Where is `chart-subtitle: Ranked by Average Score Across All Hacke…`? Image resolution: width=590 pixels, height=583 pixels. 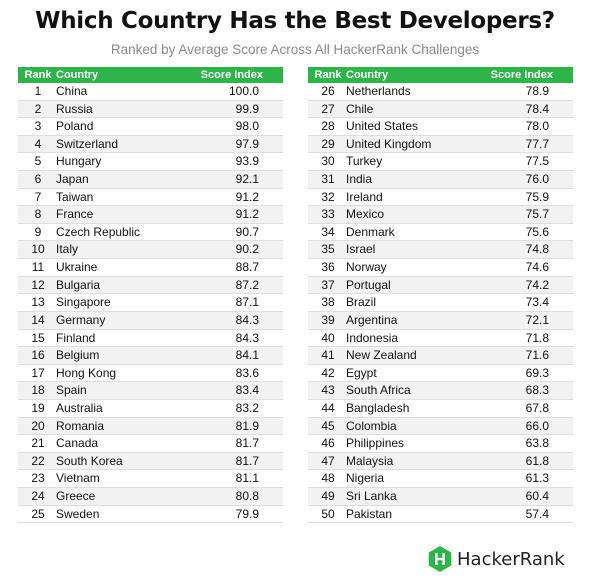
chart-subtitle: Ranked by Average Score Across All Hacke… is located at coordinates (295, 49).